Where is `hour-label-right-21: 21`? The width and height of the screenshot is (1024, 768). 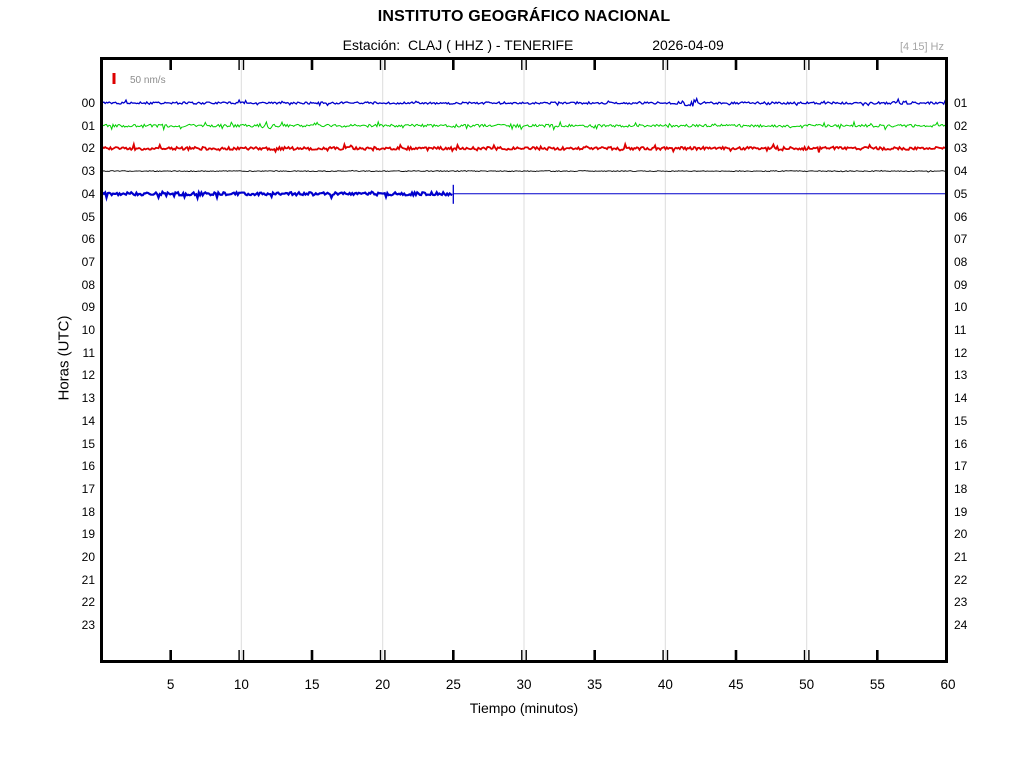 hour-label-right-21: 21 is located at coordinates (961, 557).